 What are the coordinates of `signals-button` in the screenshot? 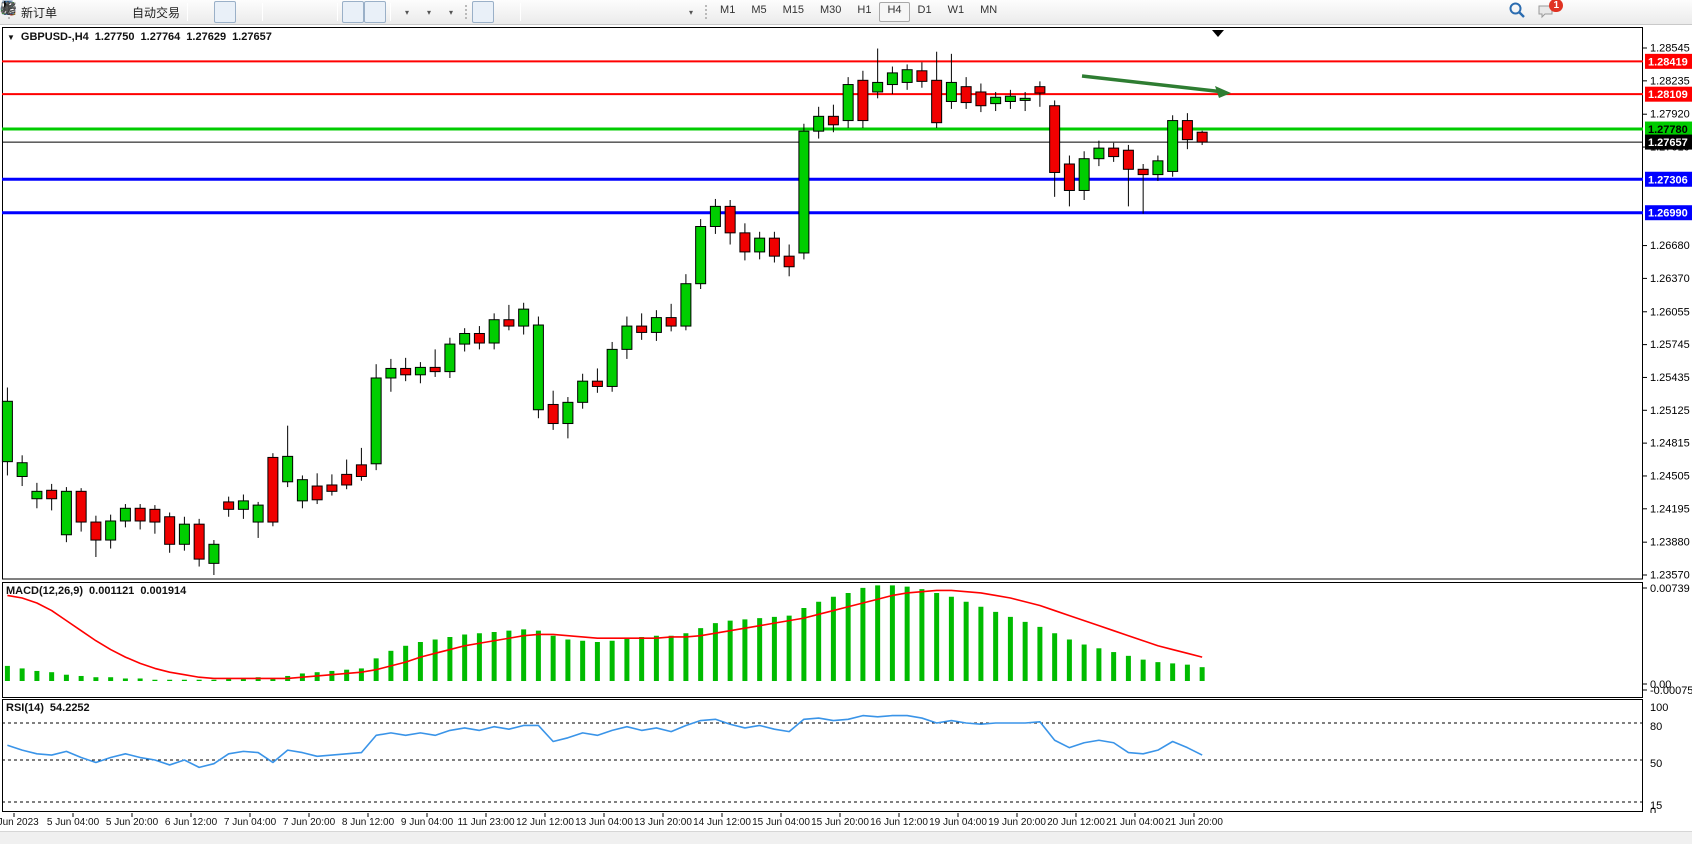 It's located at (63, 12).